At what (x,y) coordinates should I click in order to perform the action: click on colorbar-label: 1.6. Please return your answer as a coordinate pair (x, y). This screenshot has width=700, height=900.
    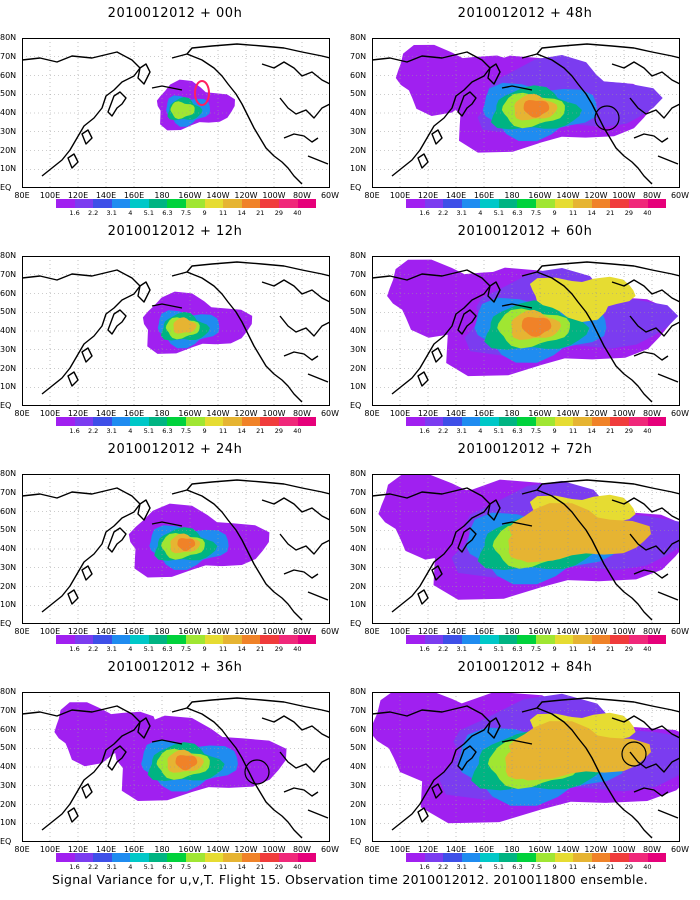
    Looking at the image, I should click on (74, 431).